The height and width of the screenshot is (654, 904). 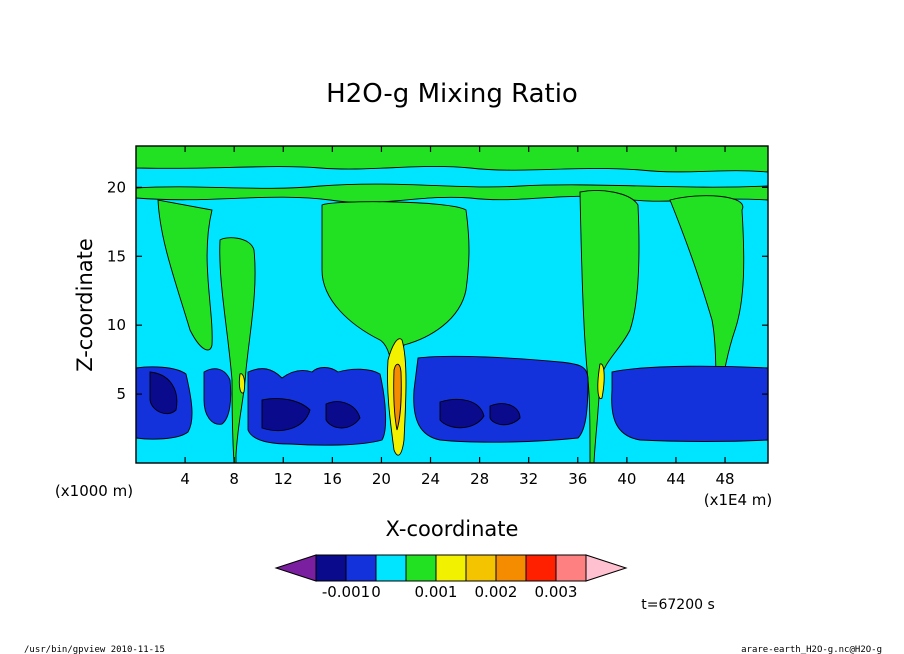 What do you see at coordinates (376, 592) in the screenshot?
I see `colorbar-label: 0` at bounding box center [376, 592].